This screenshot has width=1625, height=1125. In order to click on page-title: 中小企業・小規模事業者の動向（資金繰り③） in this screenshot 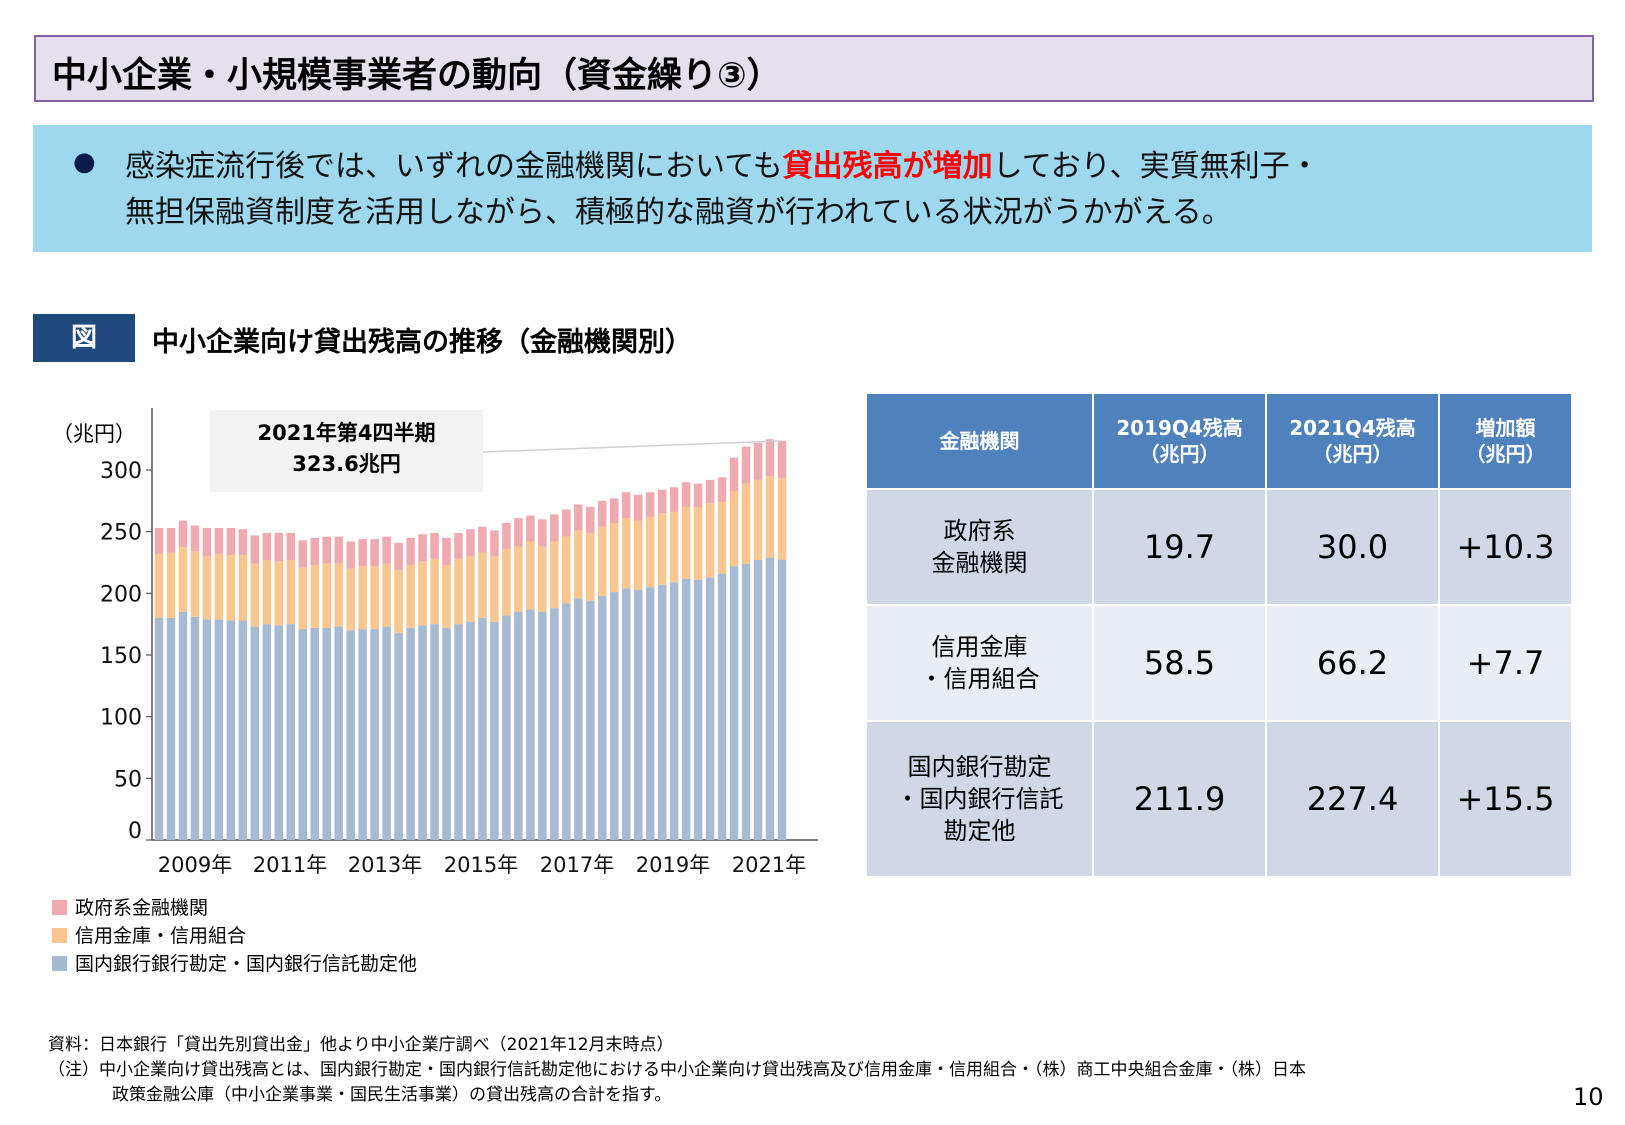, I will do `click(417, 76)`.